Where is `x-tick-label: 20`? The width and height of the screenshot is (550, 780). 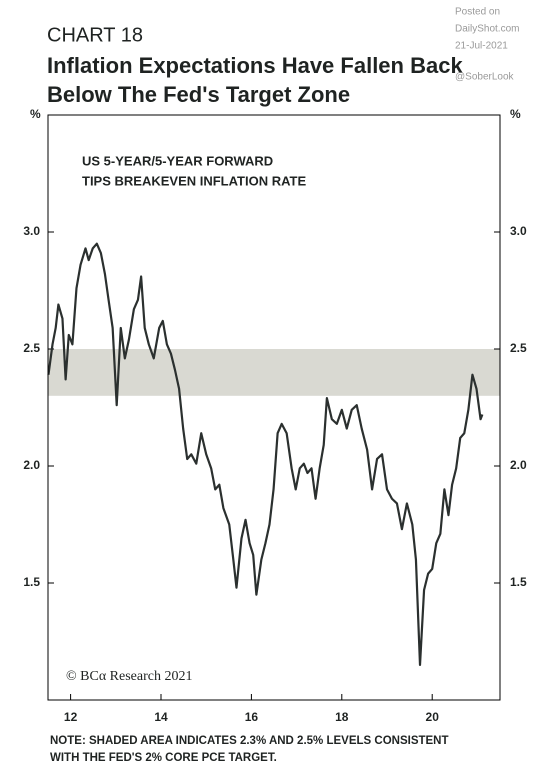 x-tick-label: 20 is located at coordinates (433, 717).